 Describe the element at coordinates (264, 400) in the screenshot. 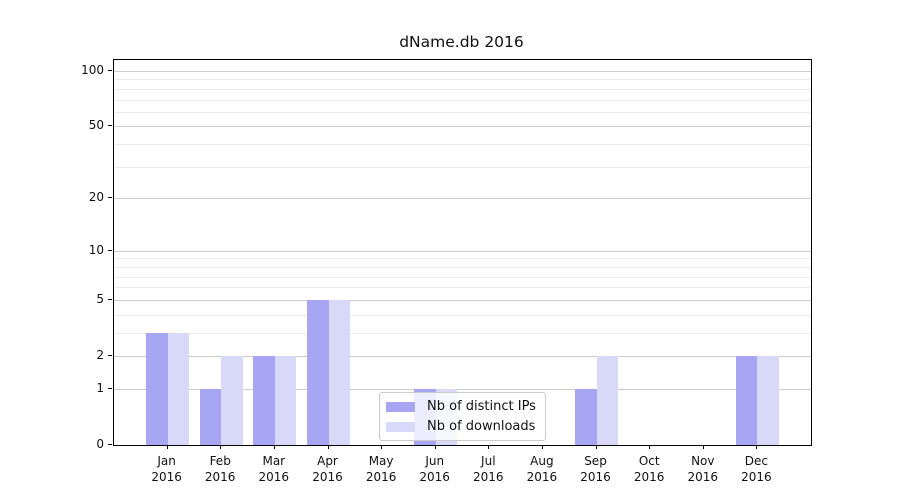

I see `bar-distinct-ips-mar` at that location.